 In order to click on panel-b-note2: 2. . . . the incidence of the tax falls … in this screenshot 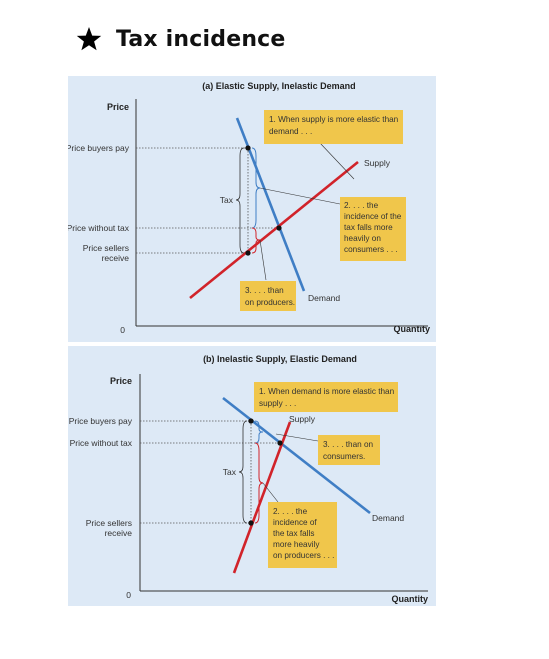, I will do `click(302, 535)`.